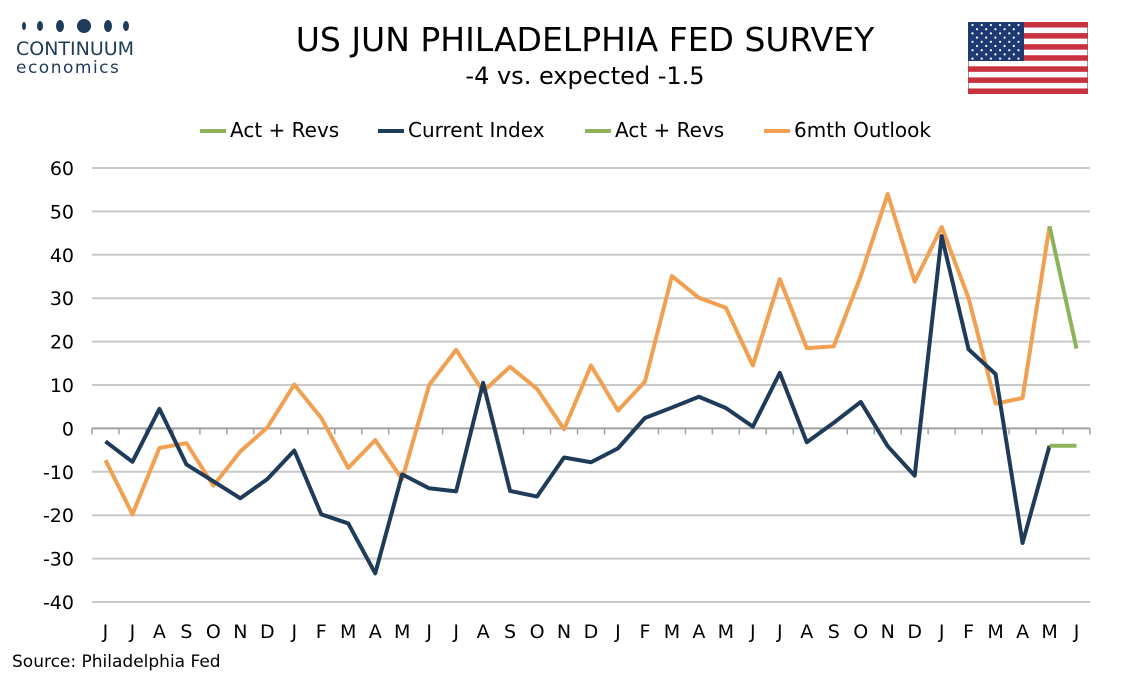 This screenshot has height=680, width=1134. What do you see at coordinates (75, 26) in the screenshot?
I see `logo-dots-icon` at bounding box center [75, 26].